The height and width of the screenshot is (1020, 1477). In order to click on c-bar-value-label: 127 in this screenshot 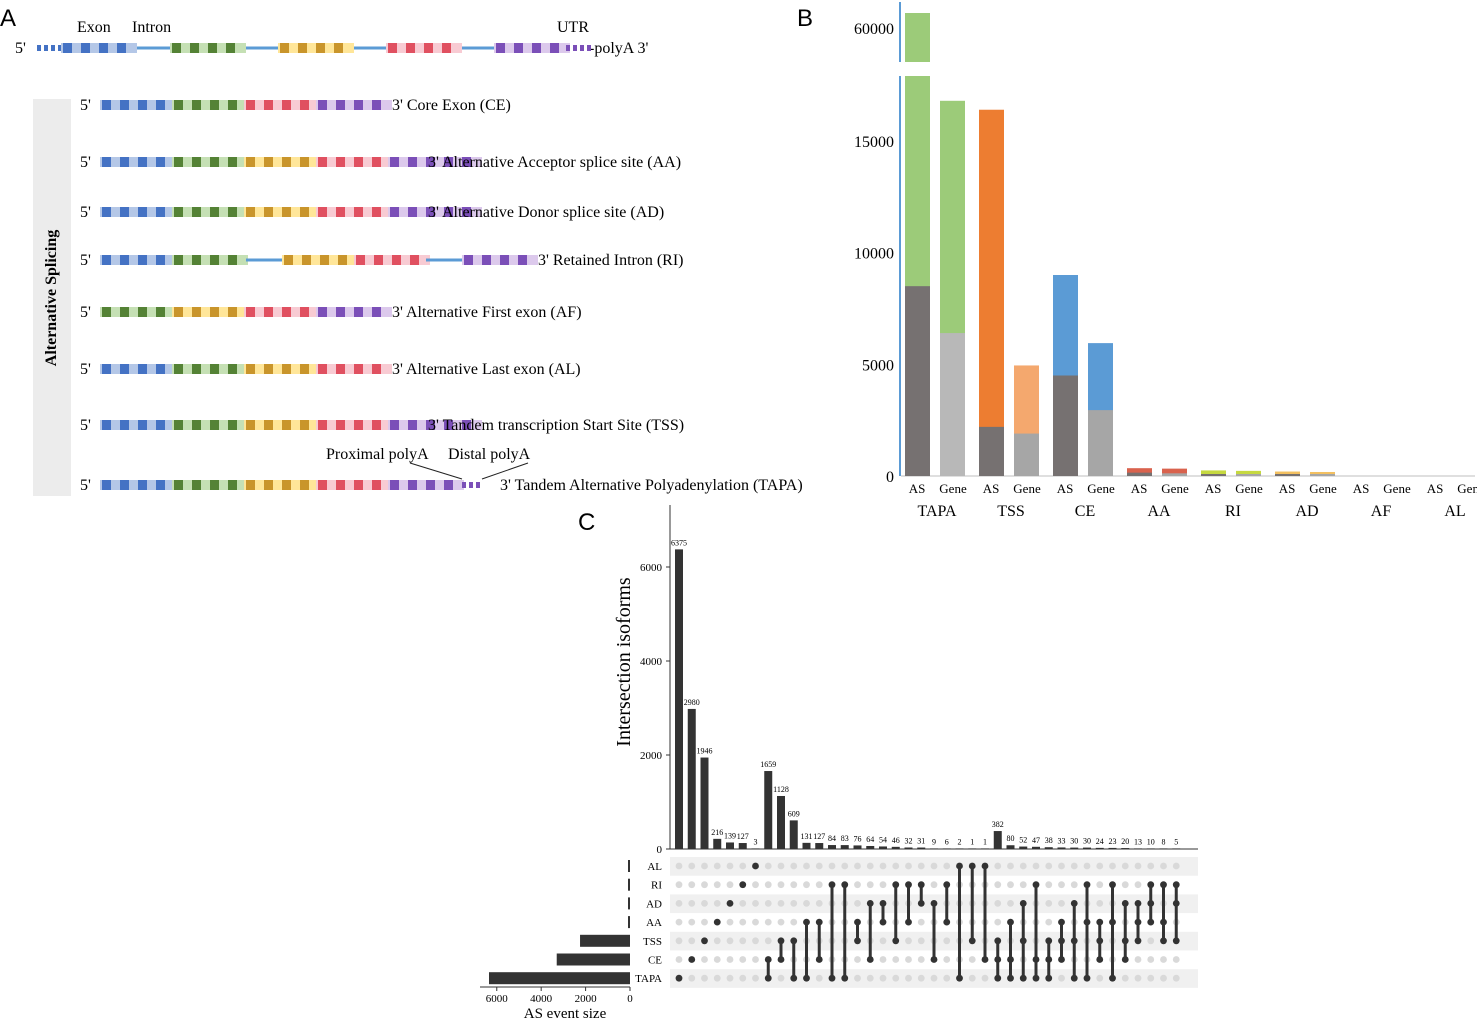, I will do `click(819, 836)`.